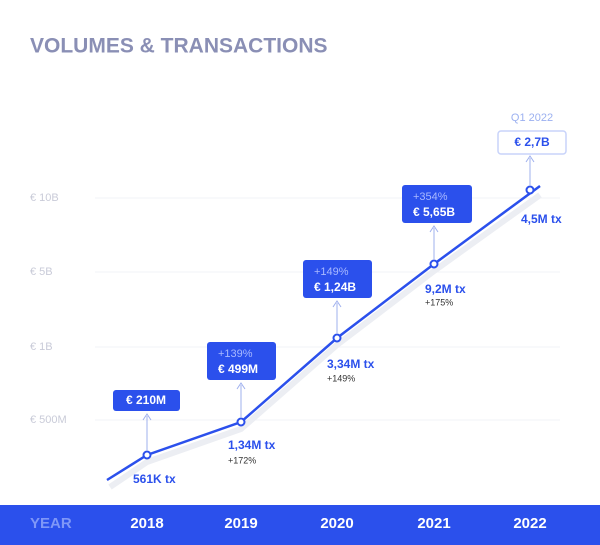  Describe the element at coordinates (351, 364) in the screenshot. I see `transactions: 3,34M tx` at that location.